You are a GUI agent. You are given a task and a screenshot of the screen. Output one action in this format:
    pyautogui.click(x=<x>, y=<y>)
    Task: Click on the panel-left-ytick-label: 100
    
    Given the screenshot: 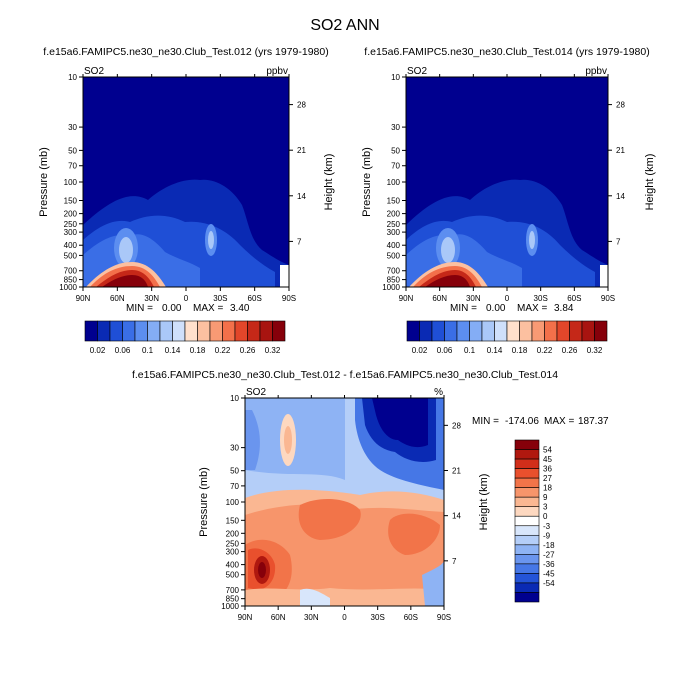 What is the action you would take?
    pyautogui.click(x=71, y=182)
    